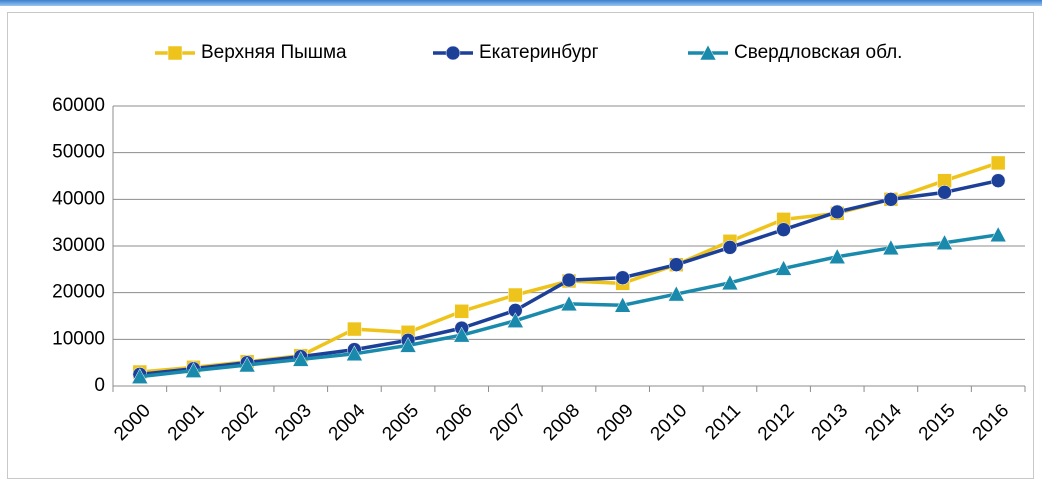 This screenshot has height=484, width=1042. Describe the element at coordinates (99, 385) in the screenshot. I see `y-tick-label: 0` at that location.